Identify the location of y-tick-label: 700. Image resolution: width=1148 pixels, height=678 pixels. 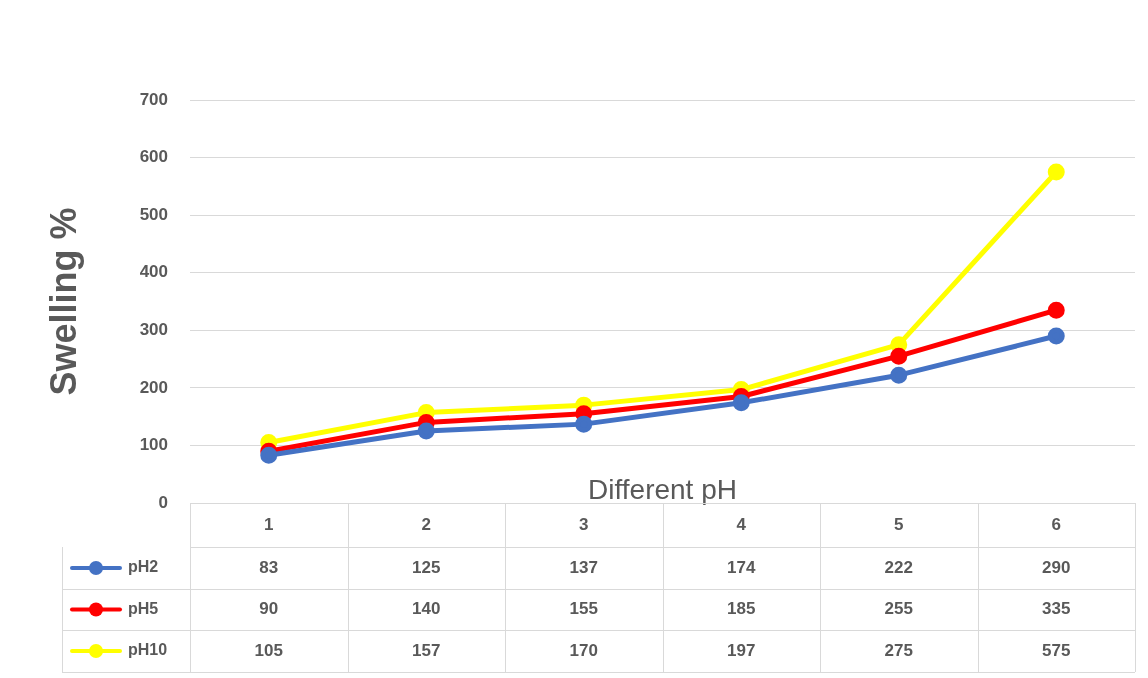
(153, 99).